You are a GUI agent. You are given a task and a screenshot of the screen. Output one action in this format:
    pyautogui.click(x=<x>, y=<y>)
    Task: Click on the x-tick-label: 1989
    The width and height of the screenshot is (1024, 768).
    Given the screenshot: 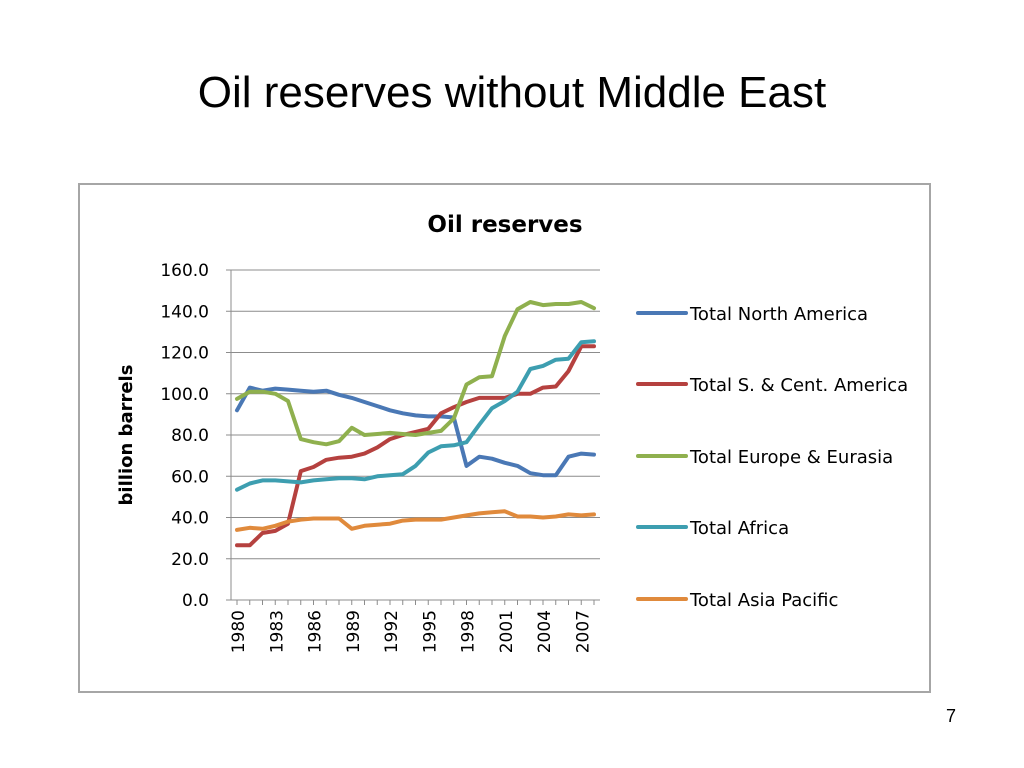 What is the action you would take?
    pyautogui.click(x=354, y=631)
    